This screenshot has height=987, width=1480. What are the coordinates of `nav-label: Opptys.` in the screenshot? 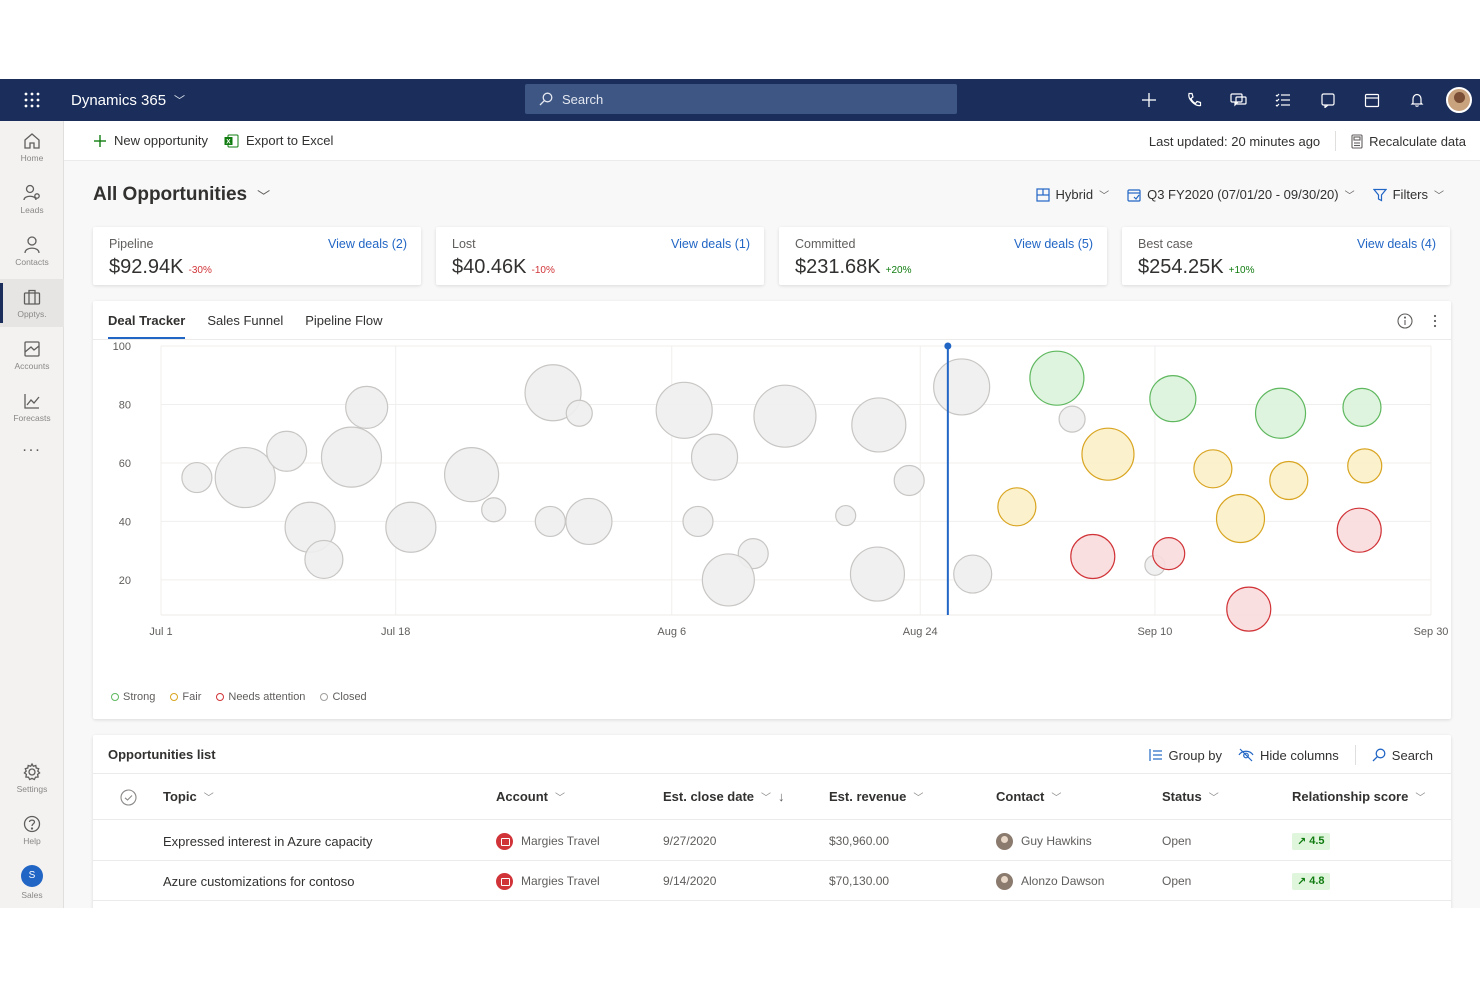 It's located at (32, 313).